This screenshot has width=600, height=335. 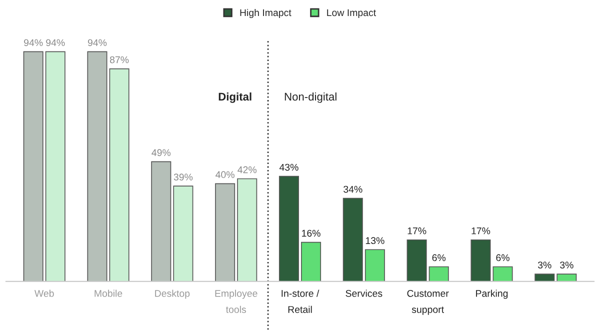 What do you see at coordinates (119, 60) in the screenshot?
I see `data-label: 87%` at bounding box center [119, 60].